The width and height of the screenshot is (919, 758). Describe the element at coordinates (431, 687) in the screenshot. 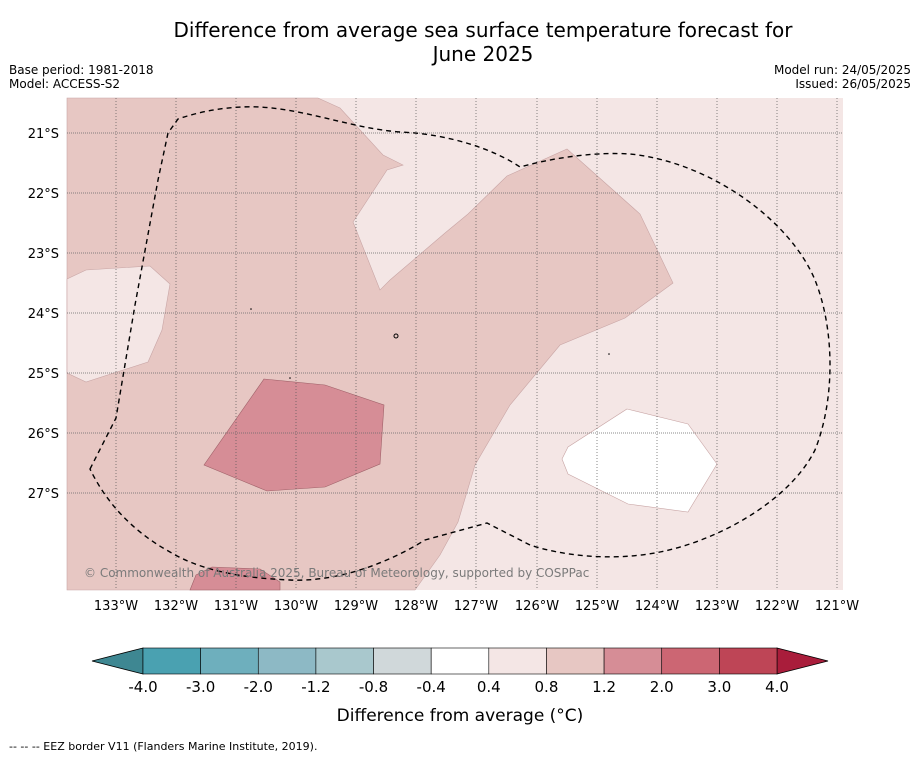

I see `colorbar-tick-label: -0.4` at that location.